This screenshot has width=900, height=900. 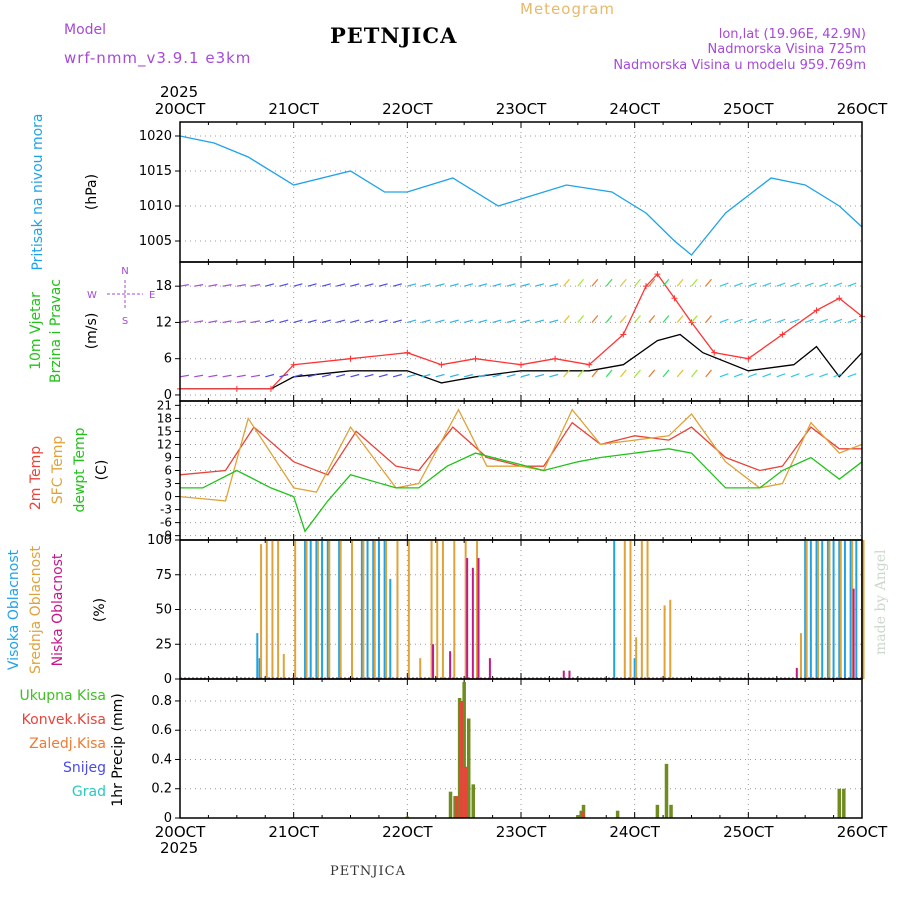 What do you see at coordinates (748, 832) in the screenshot?
I see `x-tick-label-bottom: 25OCT` at bounding box center [748, 832].